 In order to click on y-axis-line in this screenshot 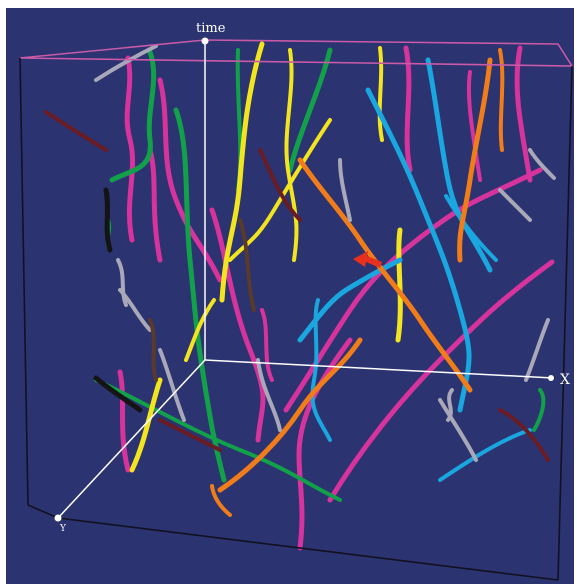, I will do `click(131, 439)`.